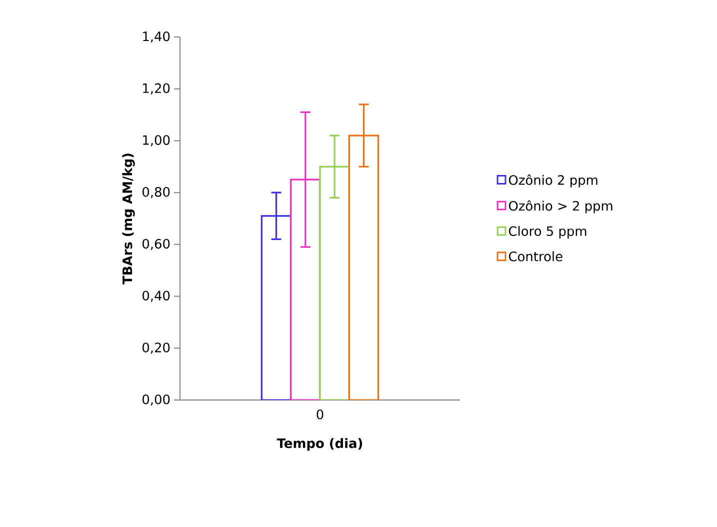 This screenshot has width=717, height=527. Describe the element at coordinates (156, 140) in the screenshot. I see `y-tick-label: 1,00` at that location.